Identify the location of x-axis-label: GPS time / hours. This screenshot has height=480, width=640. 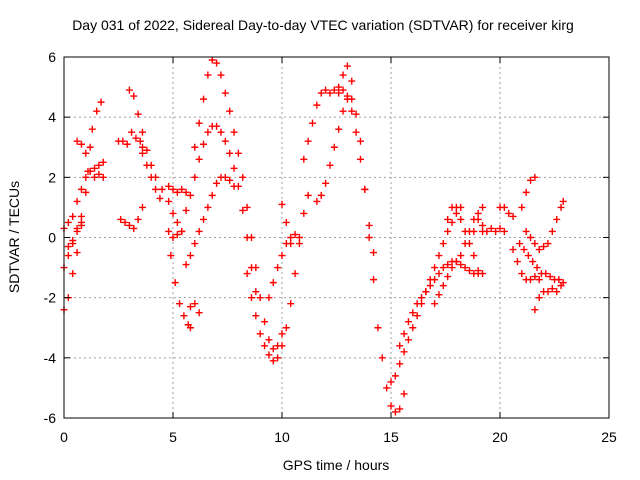
(336, 465).